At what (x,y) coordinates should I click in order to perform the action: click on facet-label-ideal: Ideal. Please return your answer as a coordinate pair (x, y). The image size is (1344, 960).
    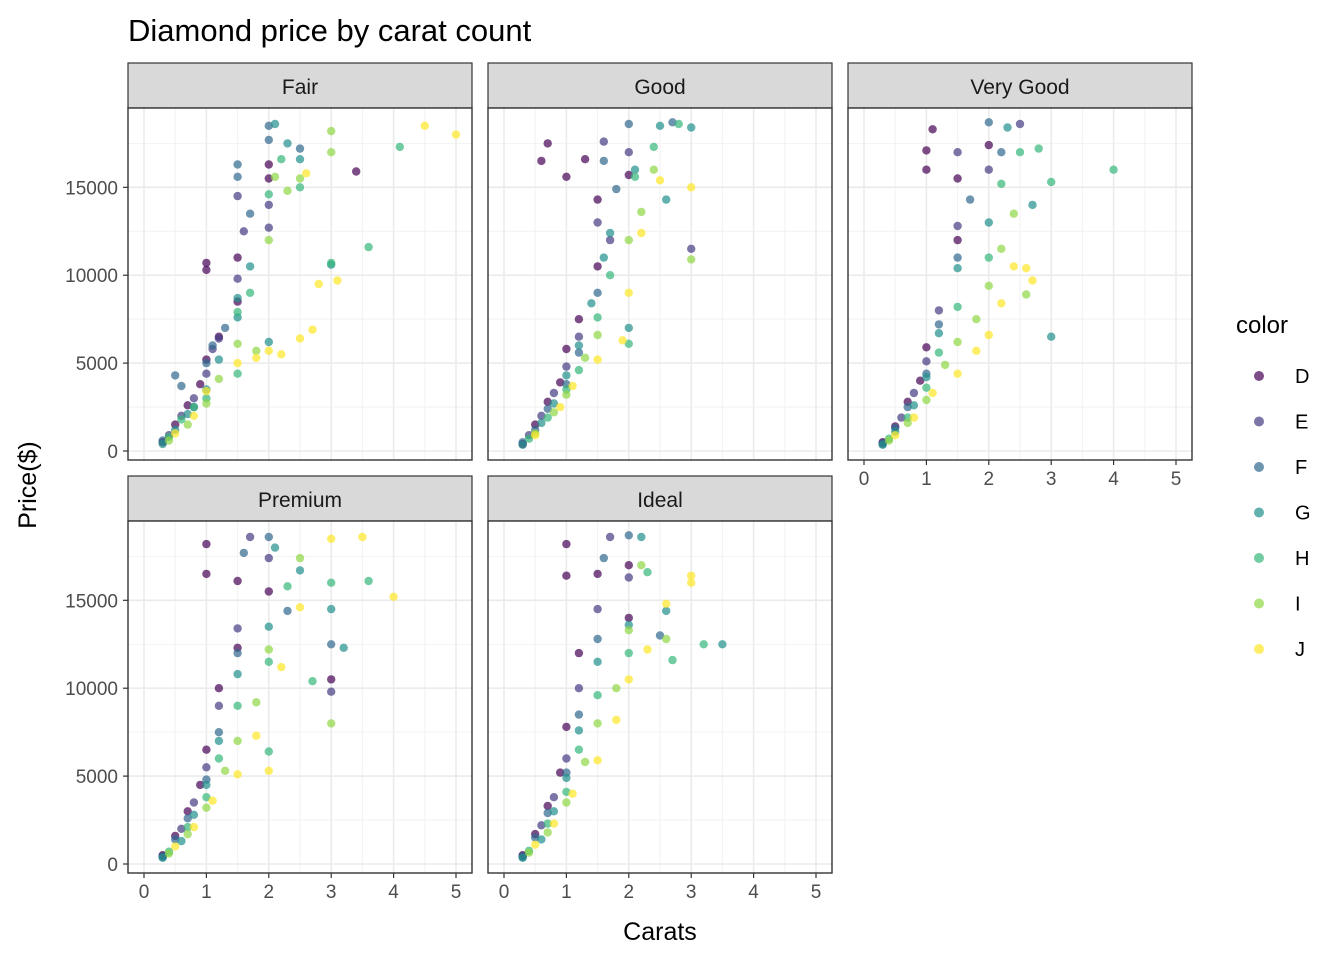
    Looking at the image, I should click on (660, 500).